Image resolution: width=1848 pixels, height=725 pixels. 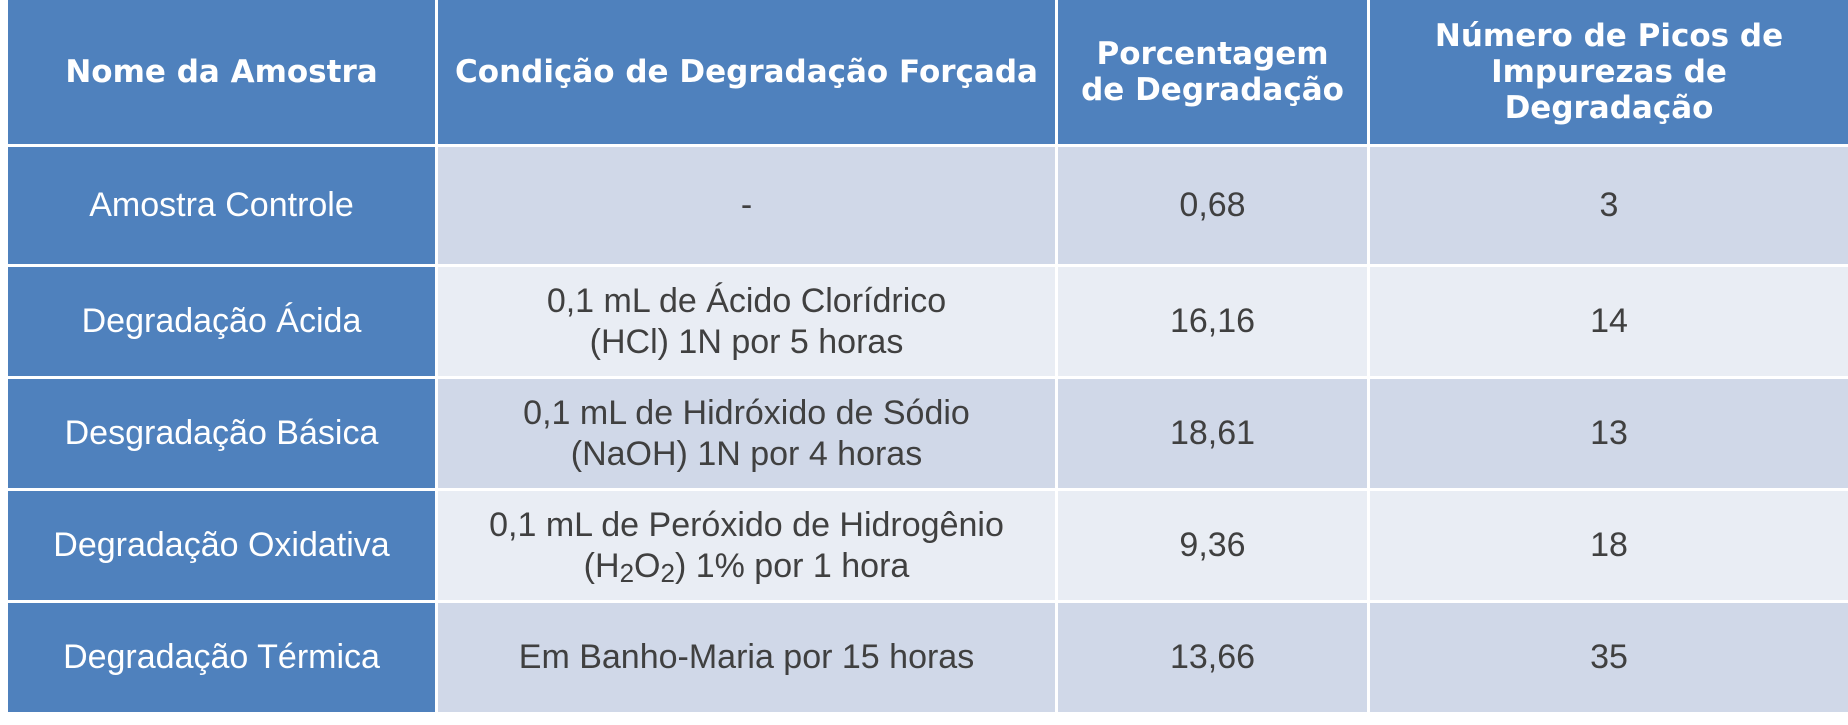 What do you see at coordinates (746, 453) in the screenshot?
I see `condition-line-2: (NaOH) 1N por 4 horas` at bounding box center [746, 453].